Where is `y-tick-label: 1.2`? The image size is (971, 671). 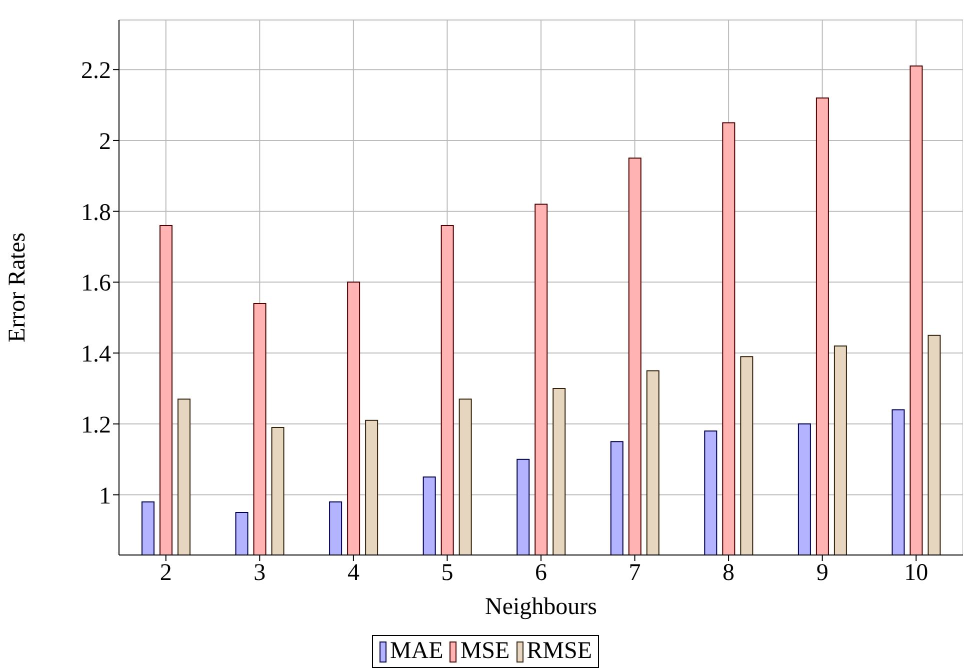
y-tick-label: 1.2 is located at coordinates (96, 425).